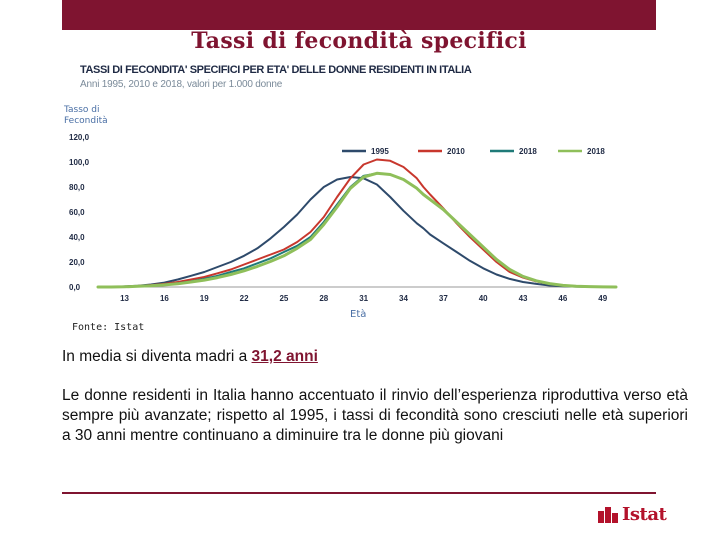 The image size is (720, 540). What do you see at coordinates (602, 298) in the screenshot?
I see `x-tick-label: 49` at bounding box center [602, 298].